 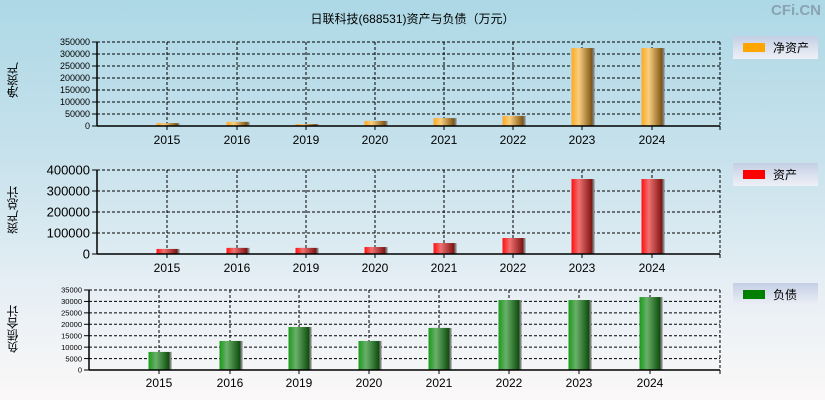 What do you see at coordinates (791, 48) in the screenshot?
I see `legend-label: 净资产` at bounding box center [791, 48].